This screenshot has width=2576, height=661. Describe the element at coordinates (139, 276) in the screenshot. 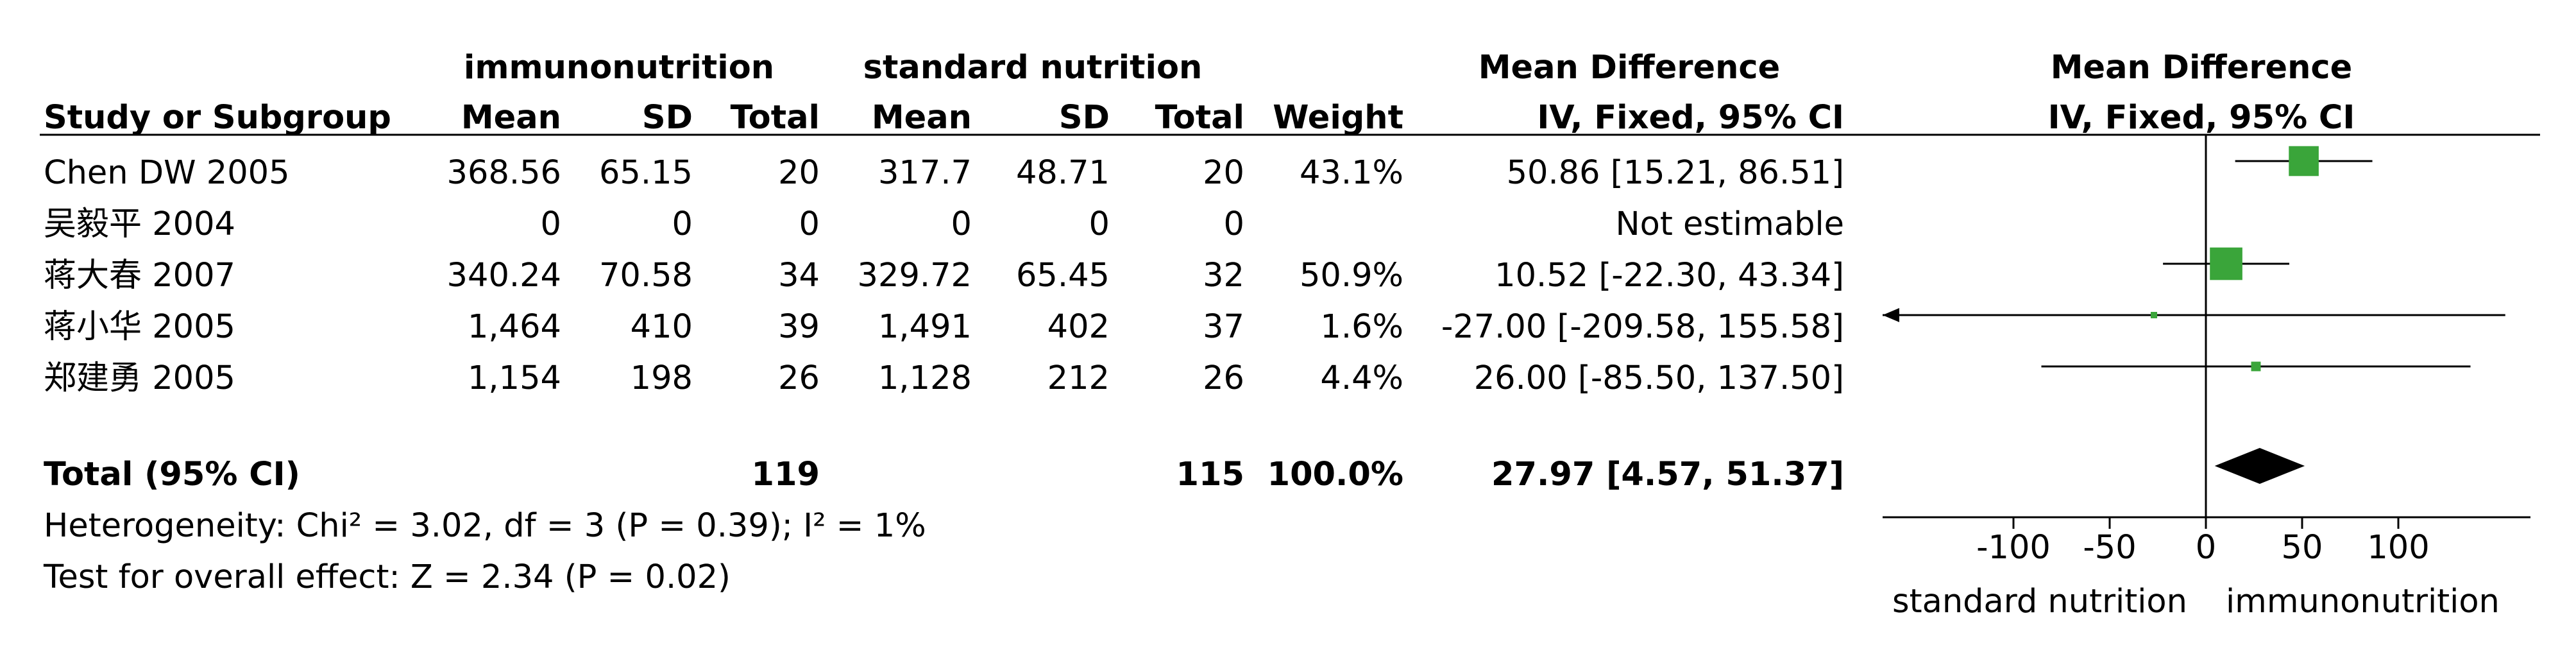

I see `row-study: 蒋大春 2007` at that location.